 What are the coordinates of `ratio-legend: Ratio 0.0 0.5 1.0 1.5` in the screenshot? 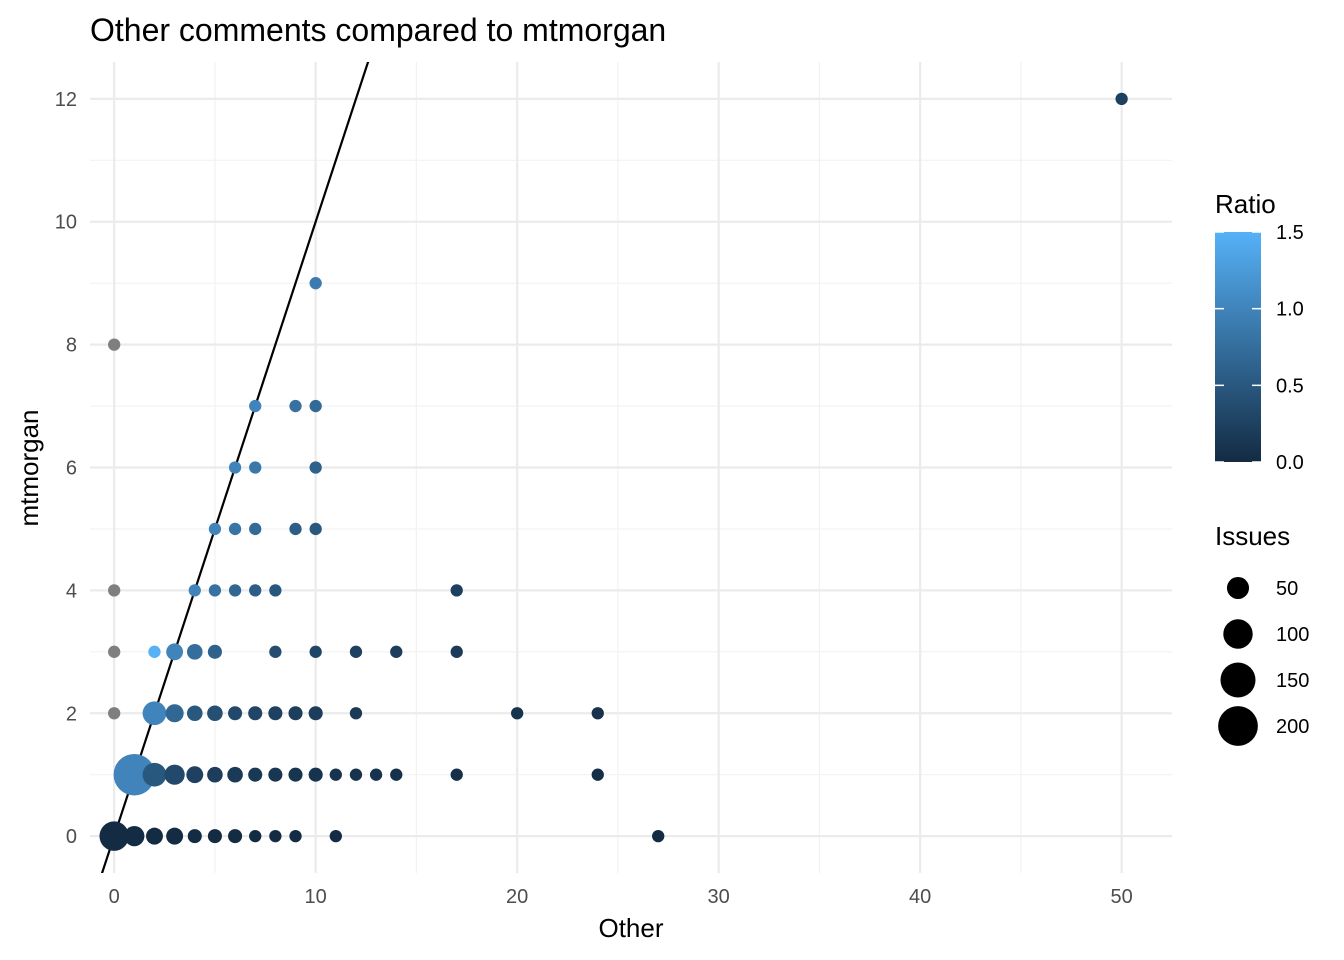 It's located at (1259, 331).